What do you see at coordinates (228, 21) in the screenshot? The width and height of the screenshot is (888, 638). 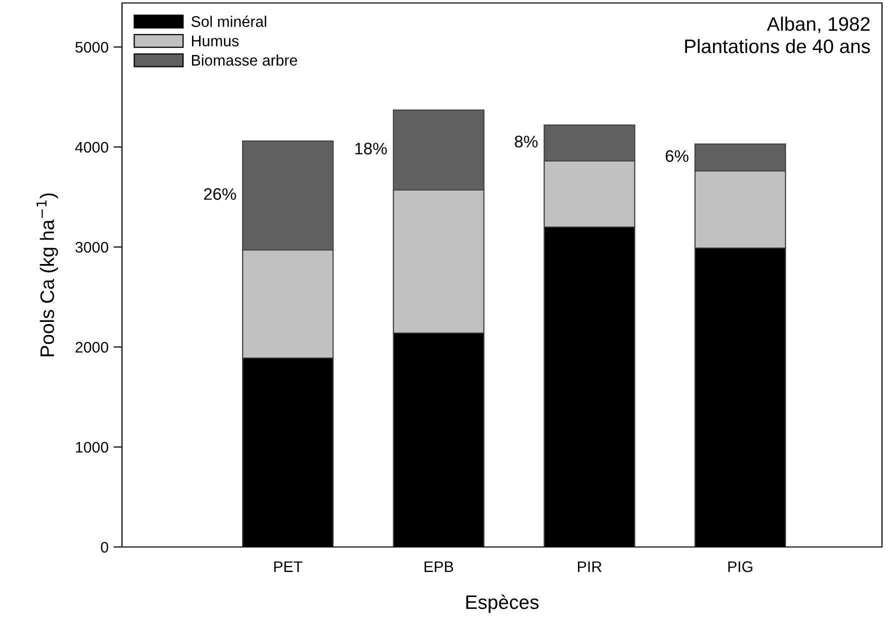 I see `legend-label: Sol minéral` at bounding box center [228, 21].